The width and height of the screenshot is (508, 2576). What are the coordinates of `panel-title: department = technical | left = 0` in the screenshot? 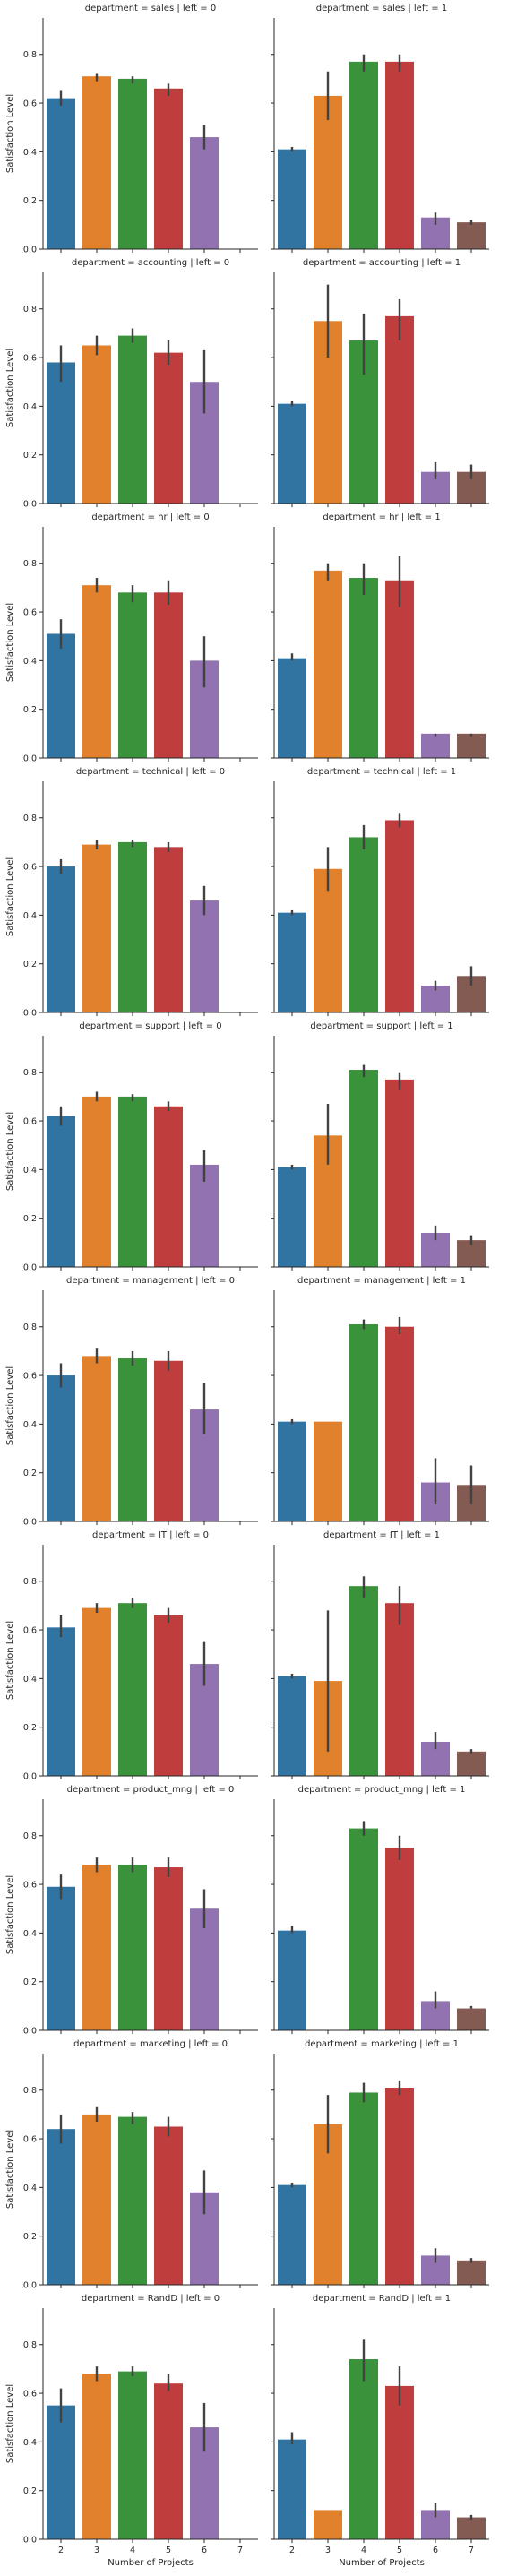 It's located at (150, 772).